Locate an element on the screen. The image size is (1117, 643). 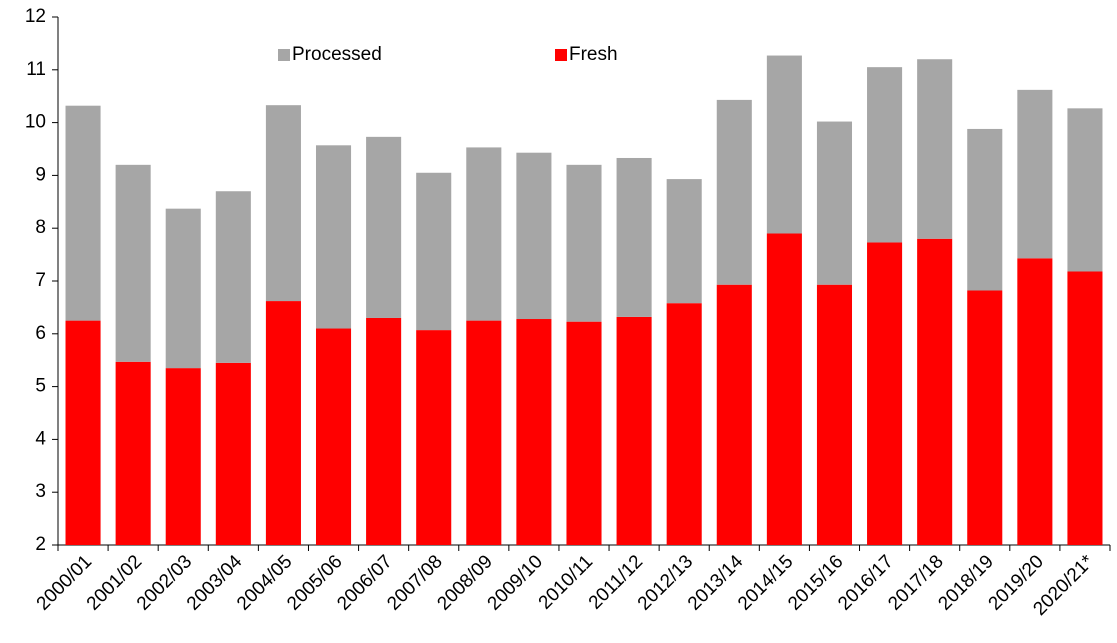
x-tick-label: 2015/16 is located at coordinates (815, 582).